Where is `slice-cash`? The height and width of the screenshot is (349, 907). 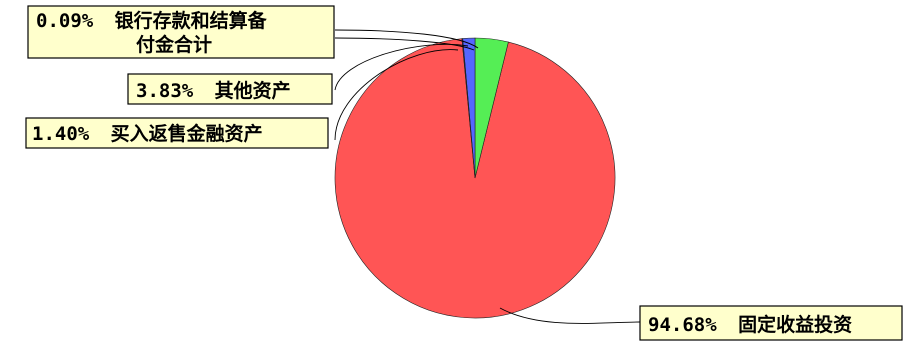
slice-cash is located at coordinates (468, 108).